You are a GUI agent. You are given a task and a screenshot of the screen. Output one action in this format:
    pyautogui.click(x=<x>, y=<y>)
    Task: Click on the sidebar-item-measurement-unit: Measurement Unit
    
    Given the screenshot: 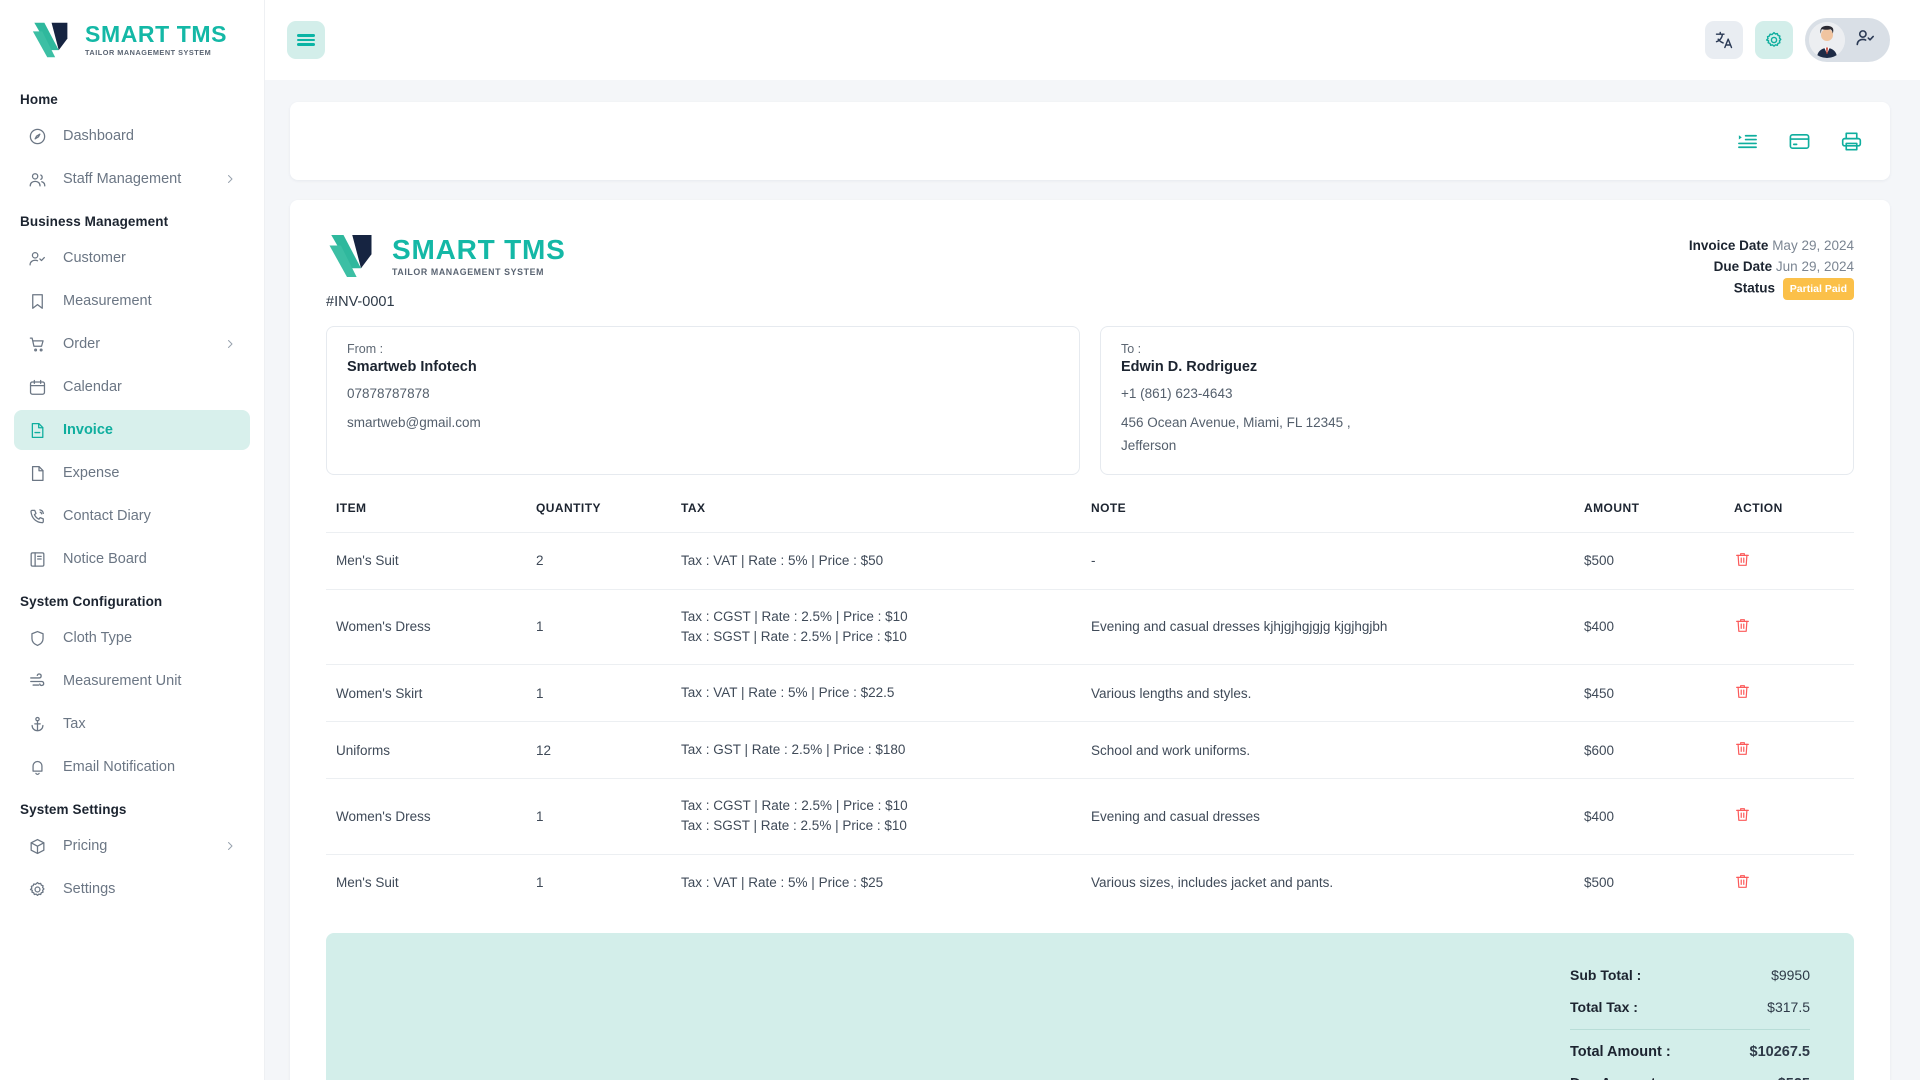 What is the action you would take?
    pyautogui.click(x=132, y=681)
    